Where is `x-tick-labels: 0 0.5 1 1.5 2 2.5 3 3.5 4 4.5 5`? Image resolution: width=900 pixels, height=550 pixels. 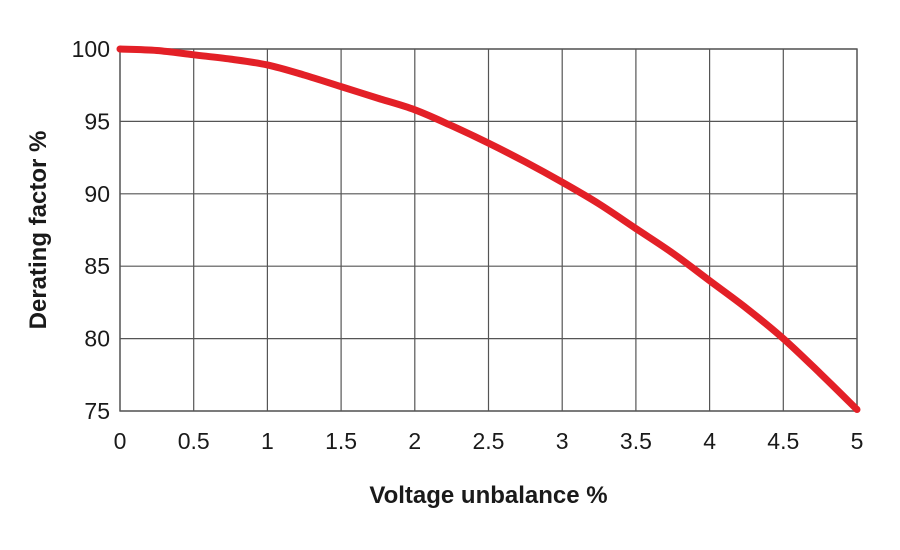 x-tick-labels: 0 0.5 1 1.5 2 2.5 3 3.5 4 4.5 5 is located at coordinates (489, 441).